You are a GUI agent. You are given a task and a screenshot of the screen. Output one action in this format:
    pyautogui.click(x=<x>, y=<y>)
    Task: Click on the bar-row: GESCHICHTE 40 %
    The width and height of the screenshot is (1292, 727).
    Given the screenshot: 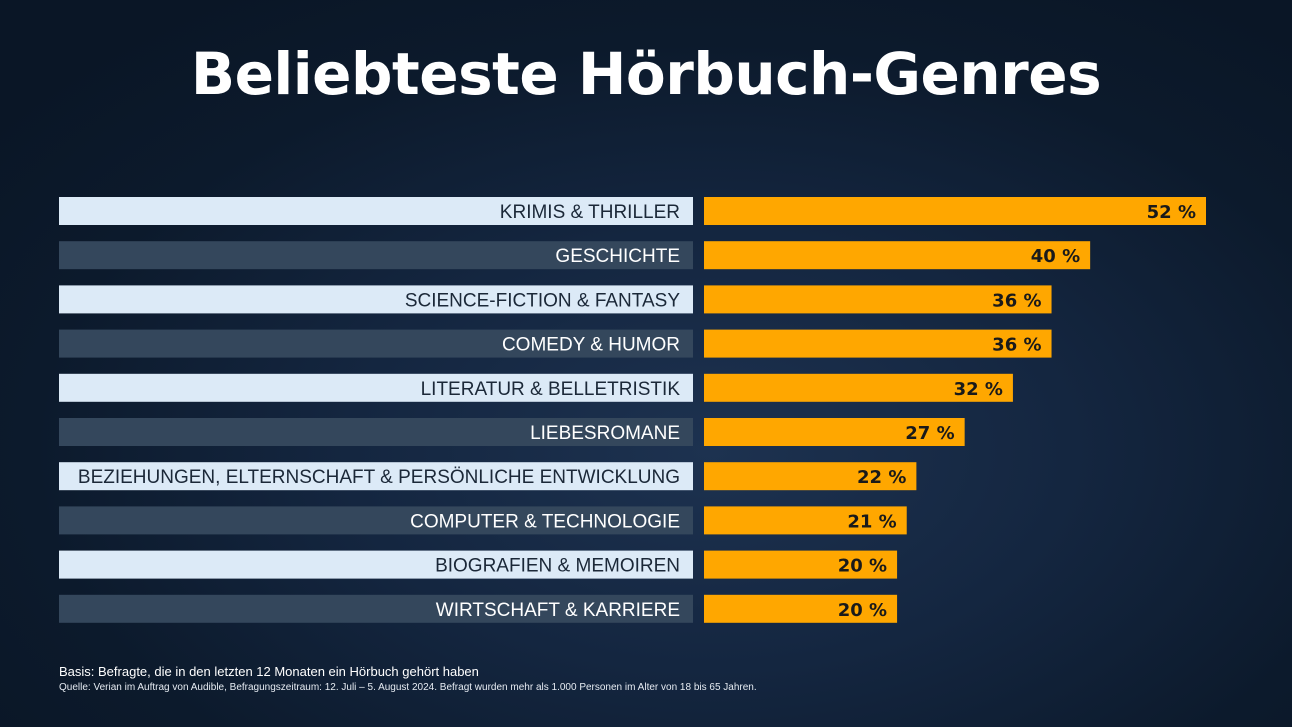 What is the action you would take?
    pyautogui.click(x=575, y=255)
    